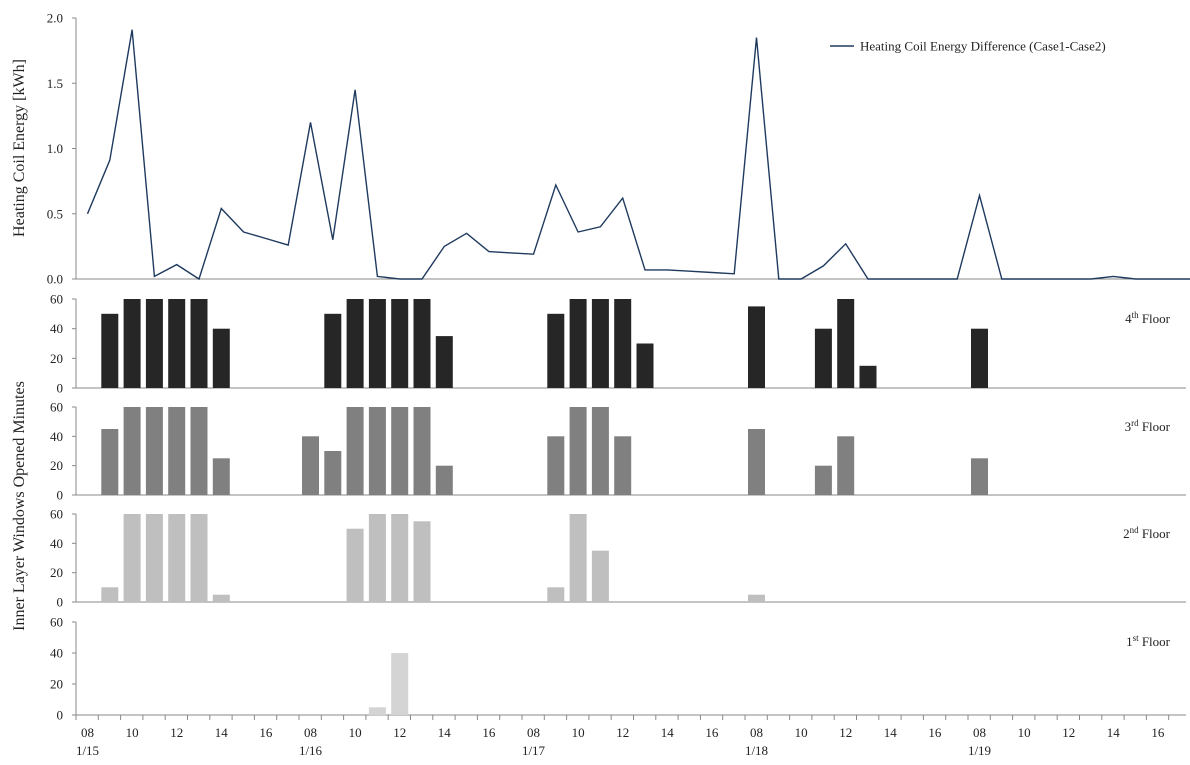  I want to click on x-tick-label-date: 1/19, so click(979, 750).